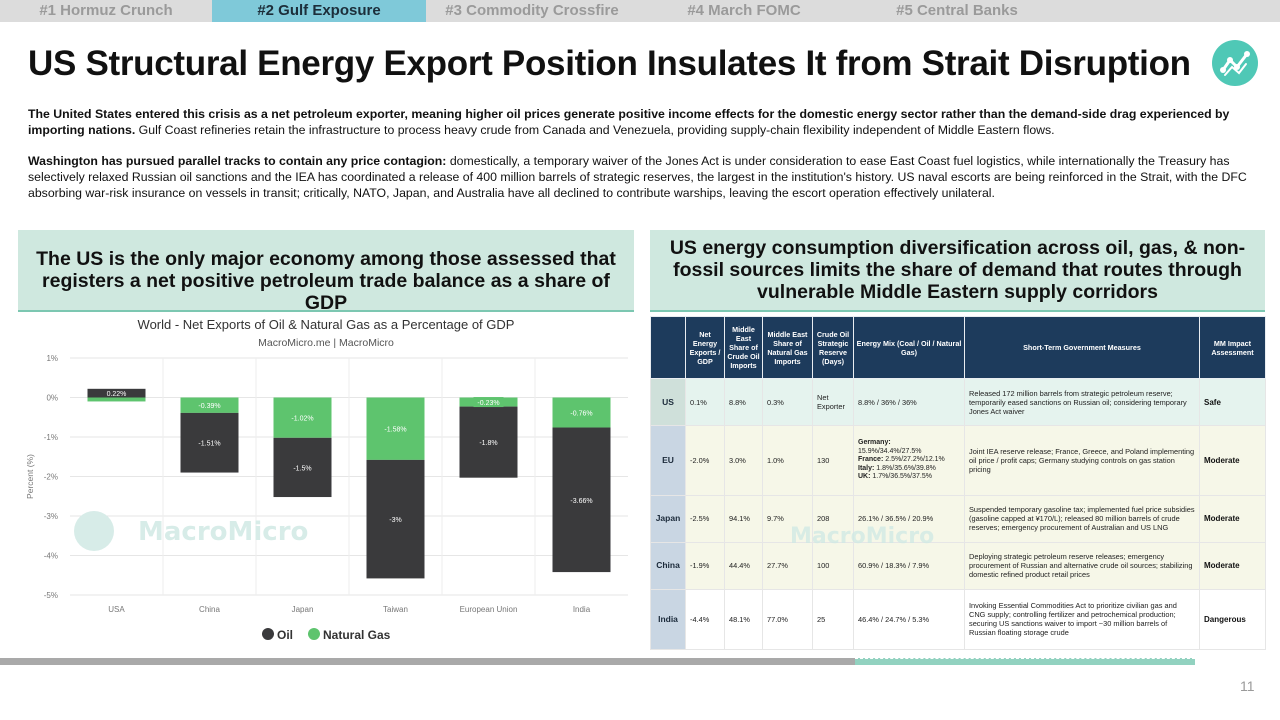 Image resolution: width=1280 pixels, height=720 pixels. What do you see at coordinates (106, 10) in the screenshot?
I see `tab-hormuz-crunch: #1 Hormuz Crunch` at bounding box center [106, 10].